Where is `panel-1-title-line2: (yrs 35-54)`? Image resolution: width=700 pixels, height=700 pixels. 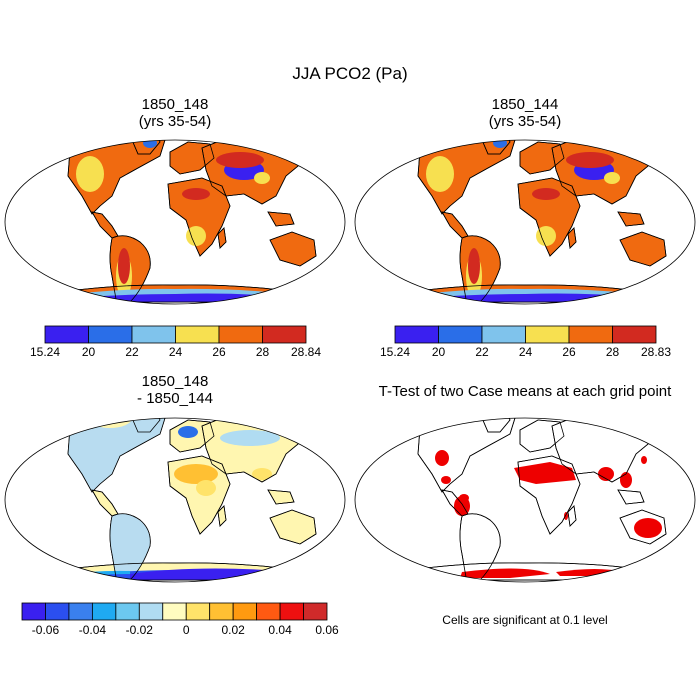 panel-1-title-line2: (yrs 35-54) is located at coordinates (175, 121).